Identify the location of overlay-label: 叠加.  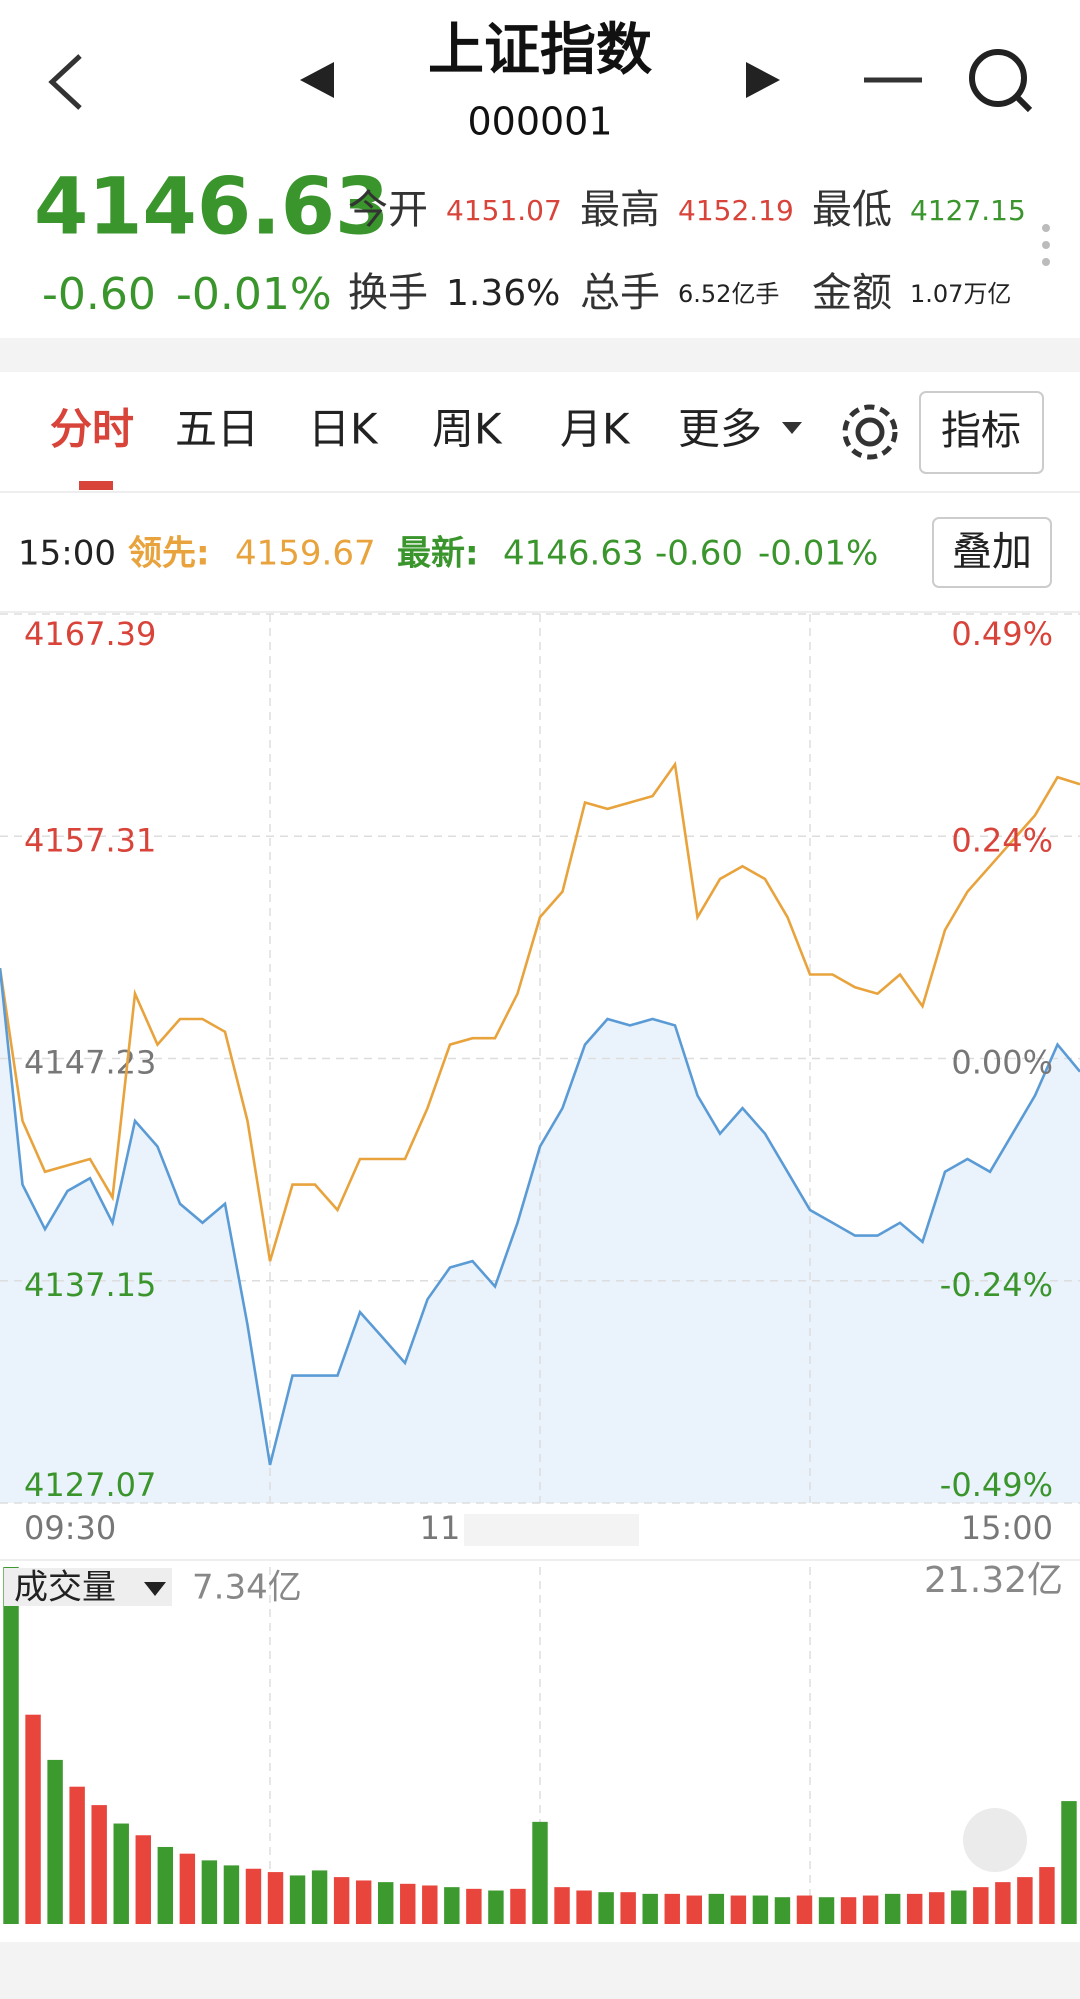
(992, 552).